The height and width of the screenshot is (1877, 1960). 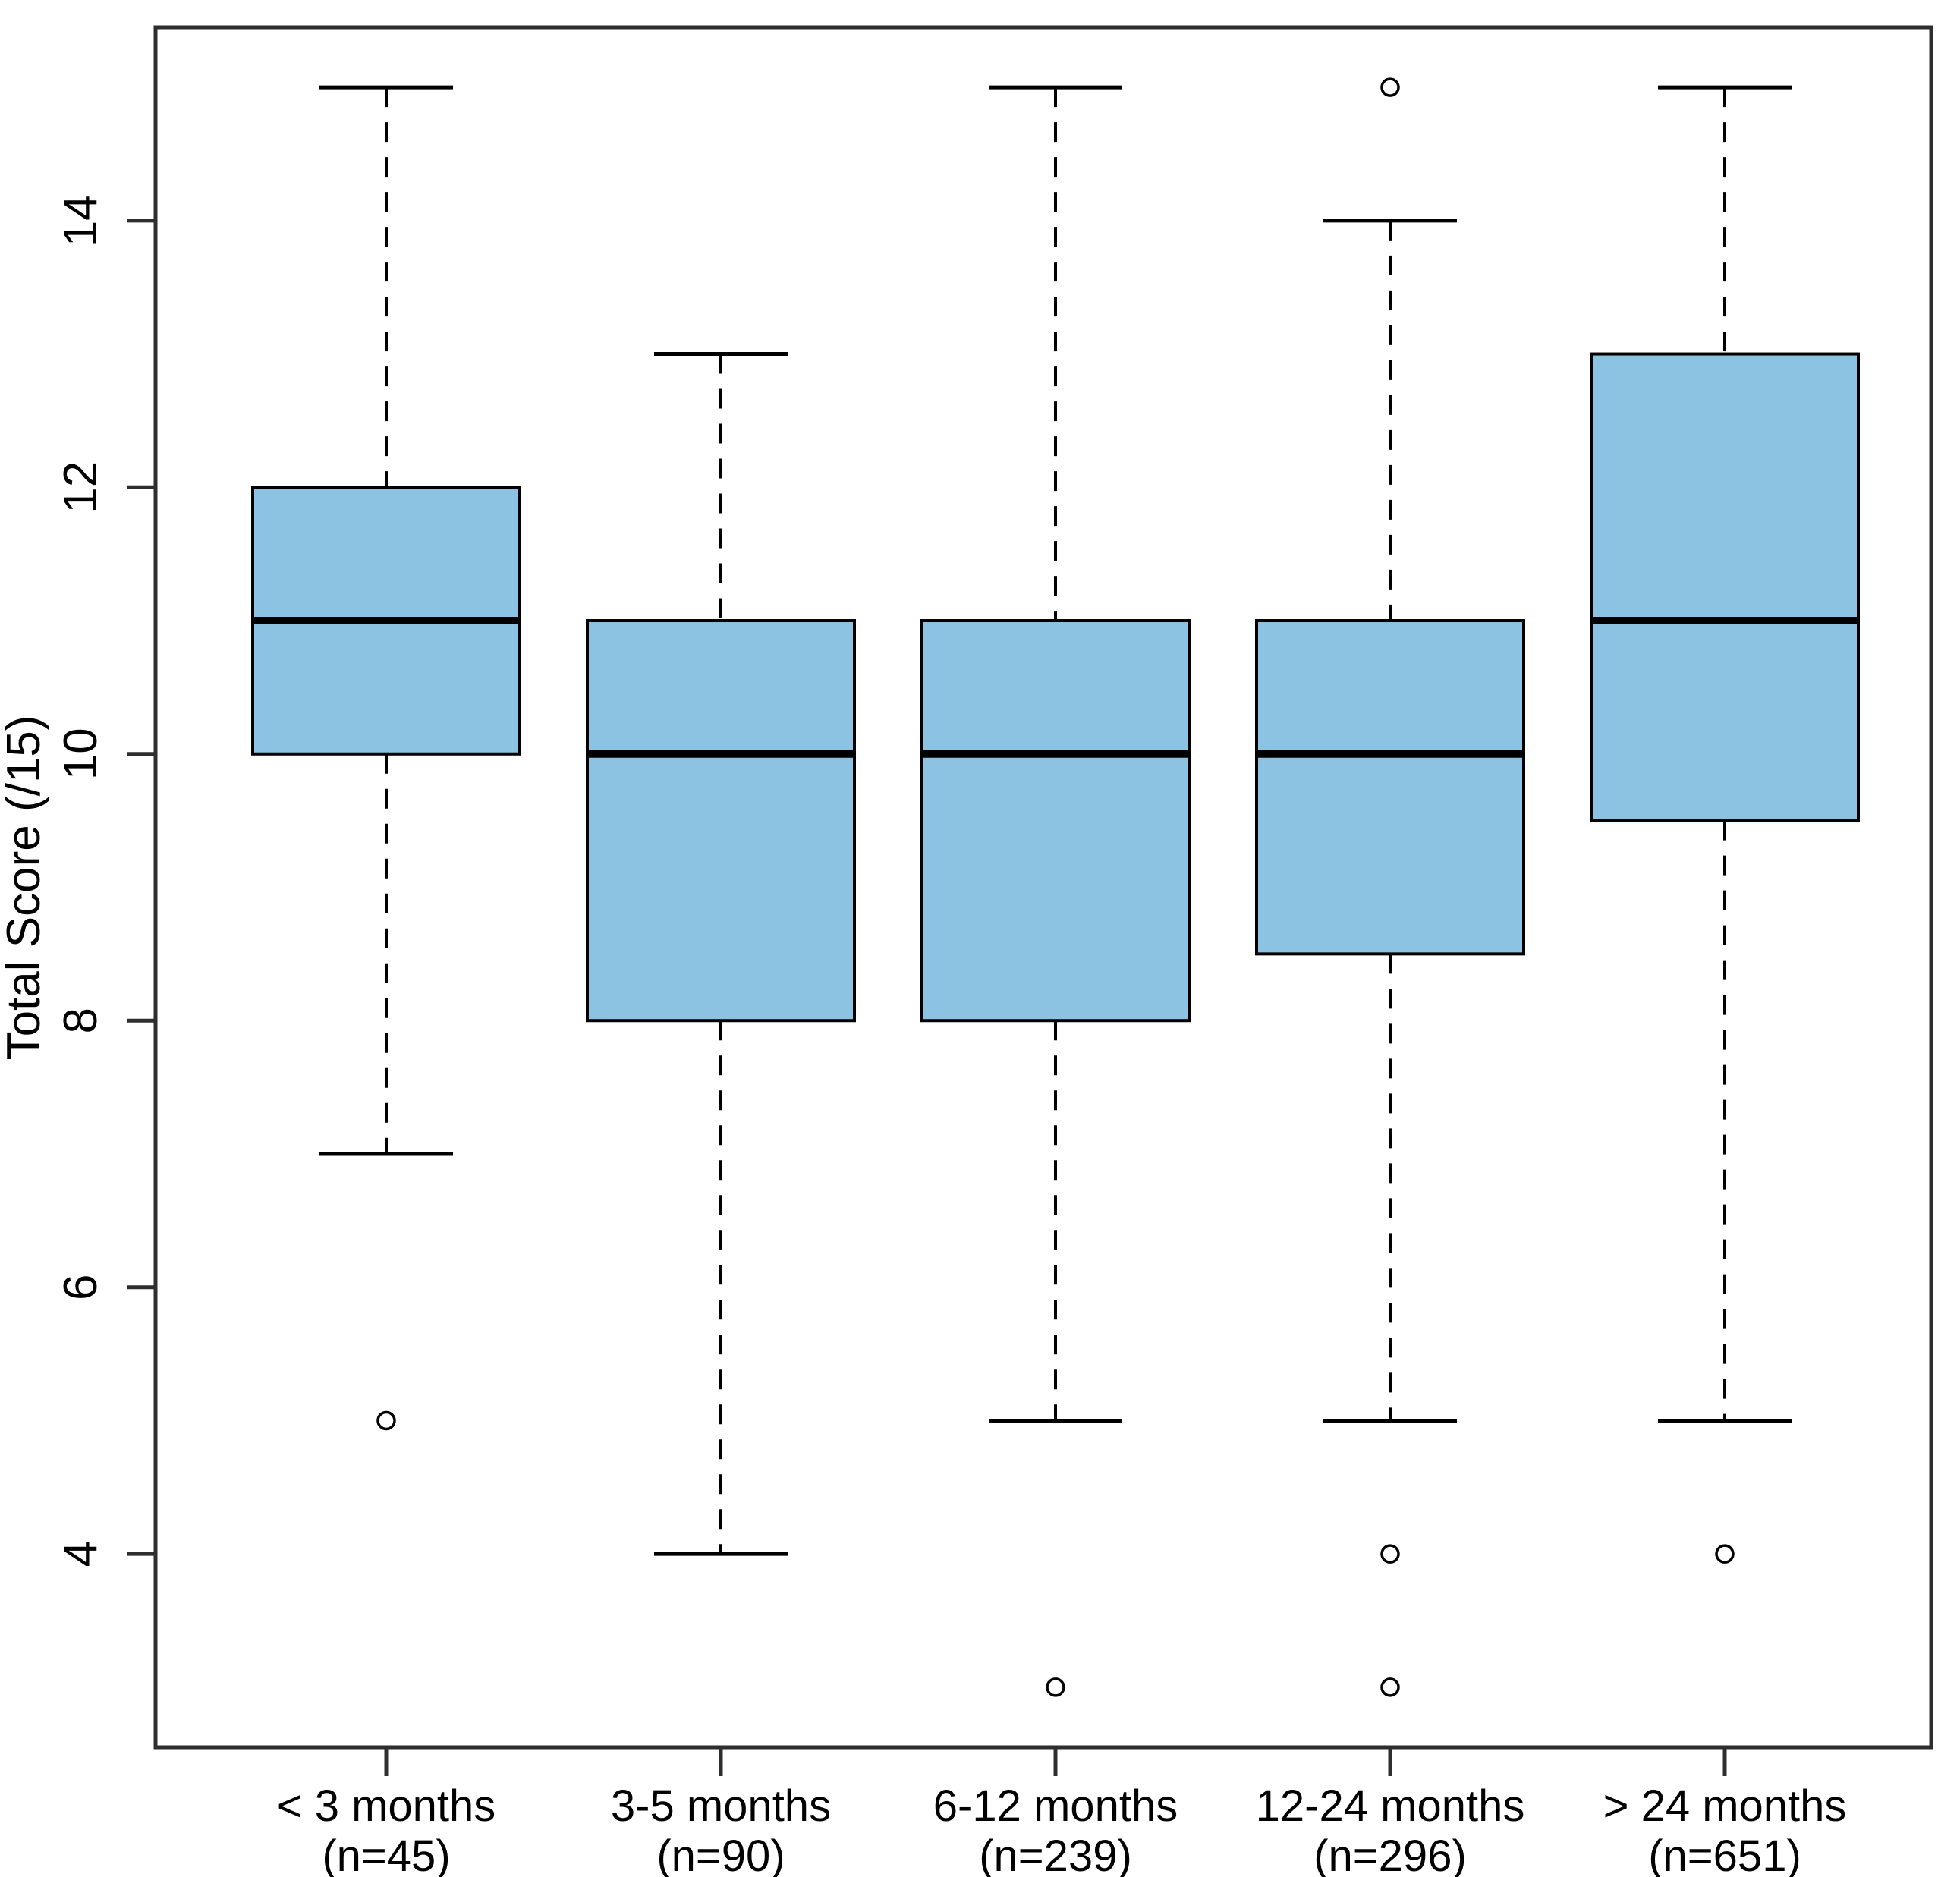 I want to click on y-tick-label: 8, so click(x=81, y=1020).